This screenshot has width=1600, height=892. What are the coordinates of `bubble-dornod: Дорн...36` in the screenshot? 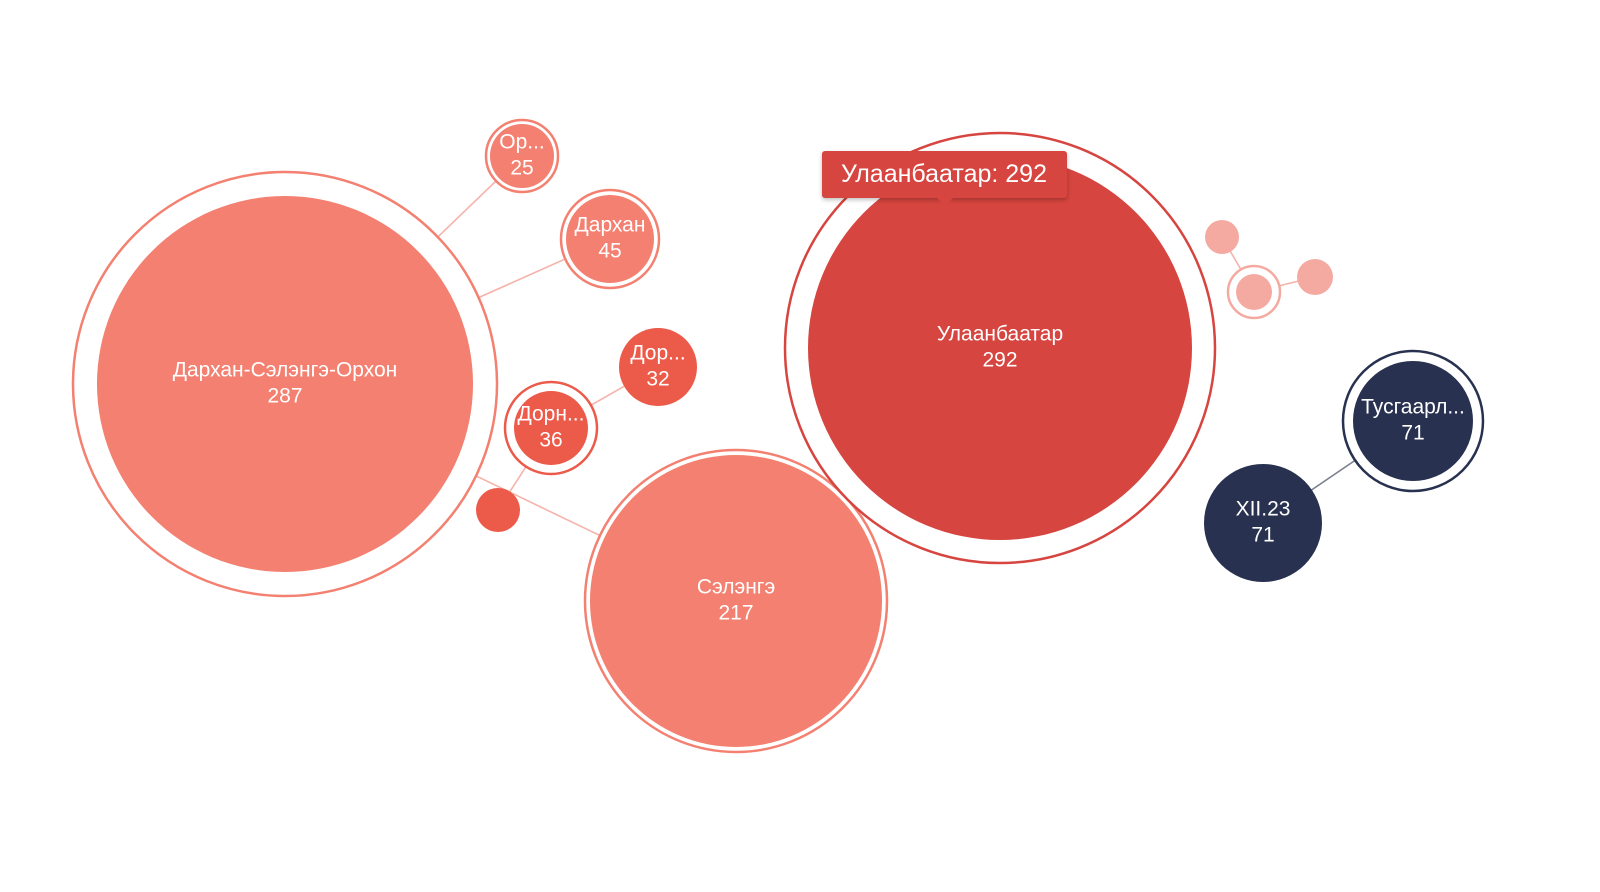 It's located at (551, 428).